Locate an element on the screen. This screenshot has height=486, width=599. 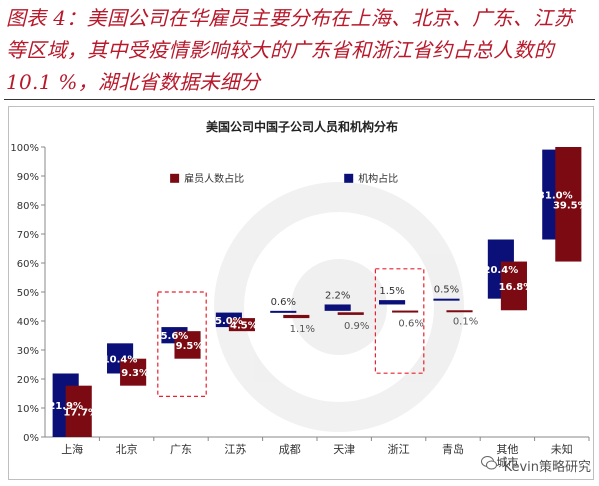
y-tick-label: 40% is located at coordinates (28, 322).